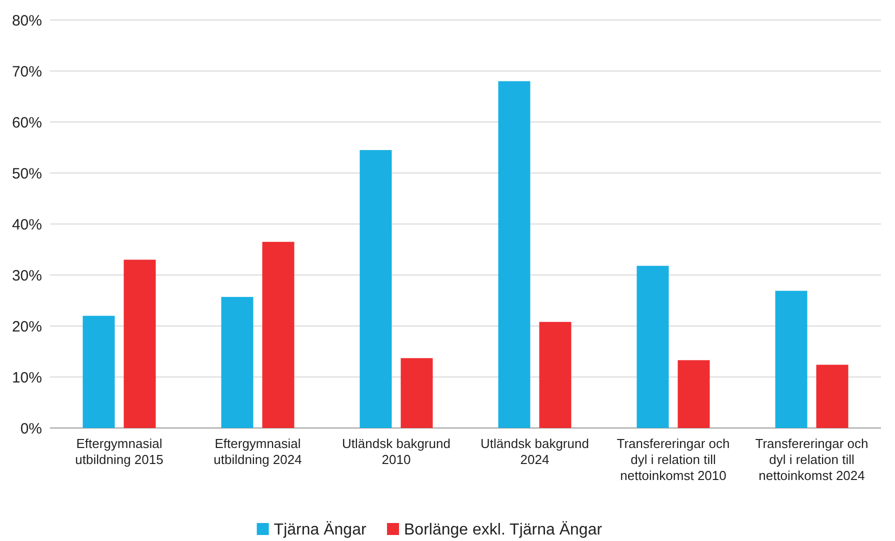  I want to click on x-tick-label: Eftergymnasial utbildning 2015, so click(119, 451).